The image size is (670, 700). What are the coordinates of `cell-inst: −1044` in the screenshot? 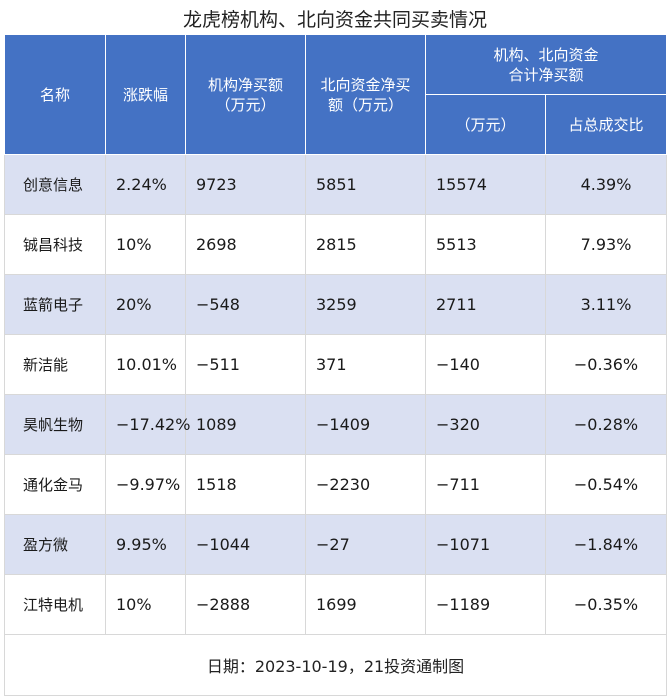 It's located at (245, 544).